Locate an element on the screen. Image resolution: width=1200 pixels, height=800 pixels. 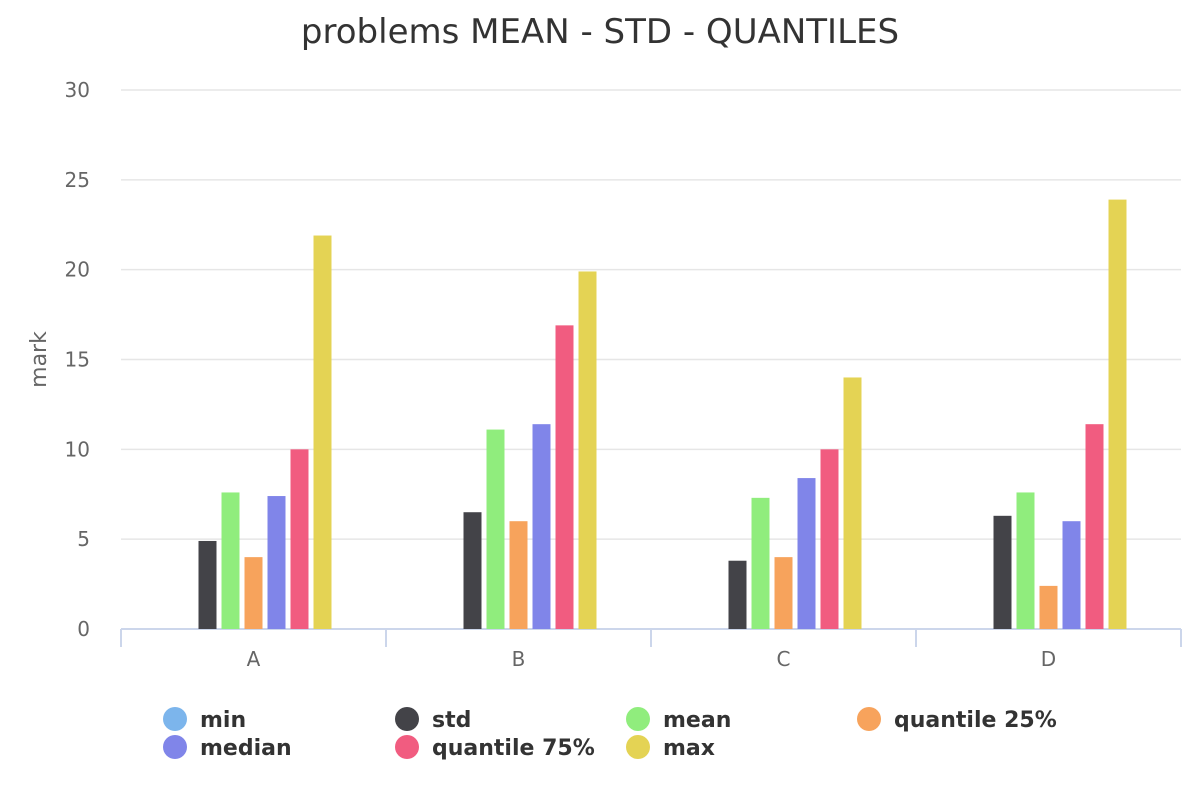
y-tick-label: 15 is located at coordinates (77, 360).